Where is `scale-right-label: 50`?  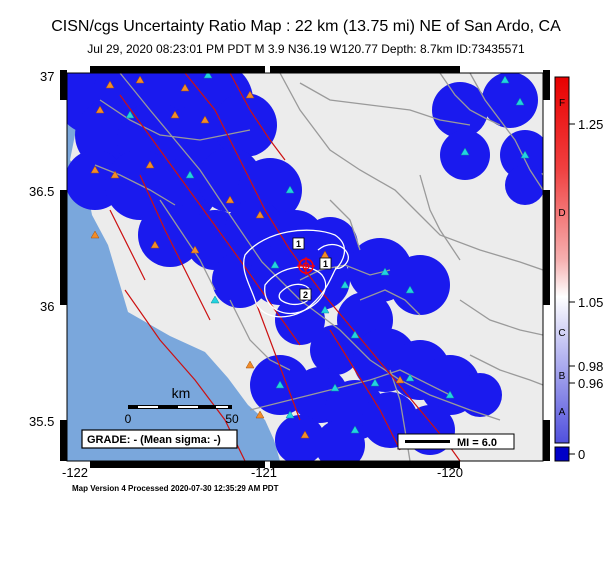 scale-right-label: 50 is located at coordinates (232, 419).